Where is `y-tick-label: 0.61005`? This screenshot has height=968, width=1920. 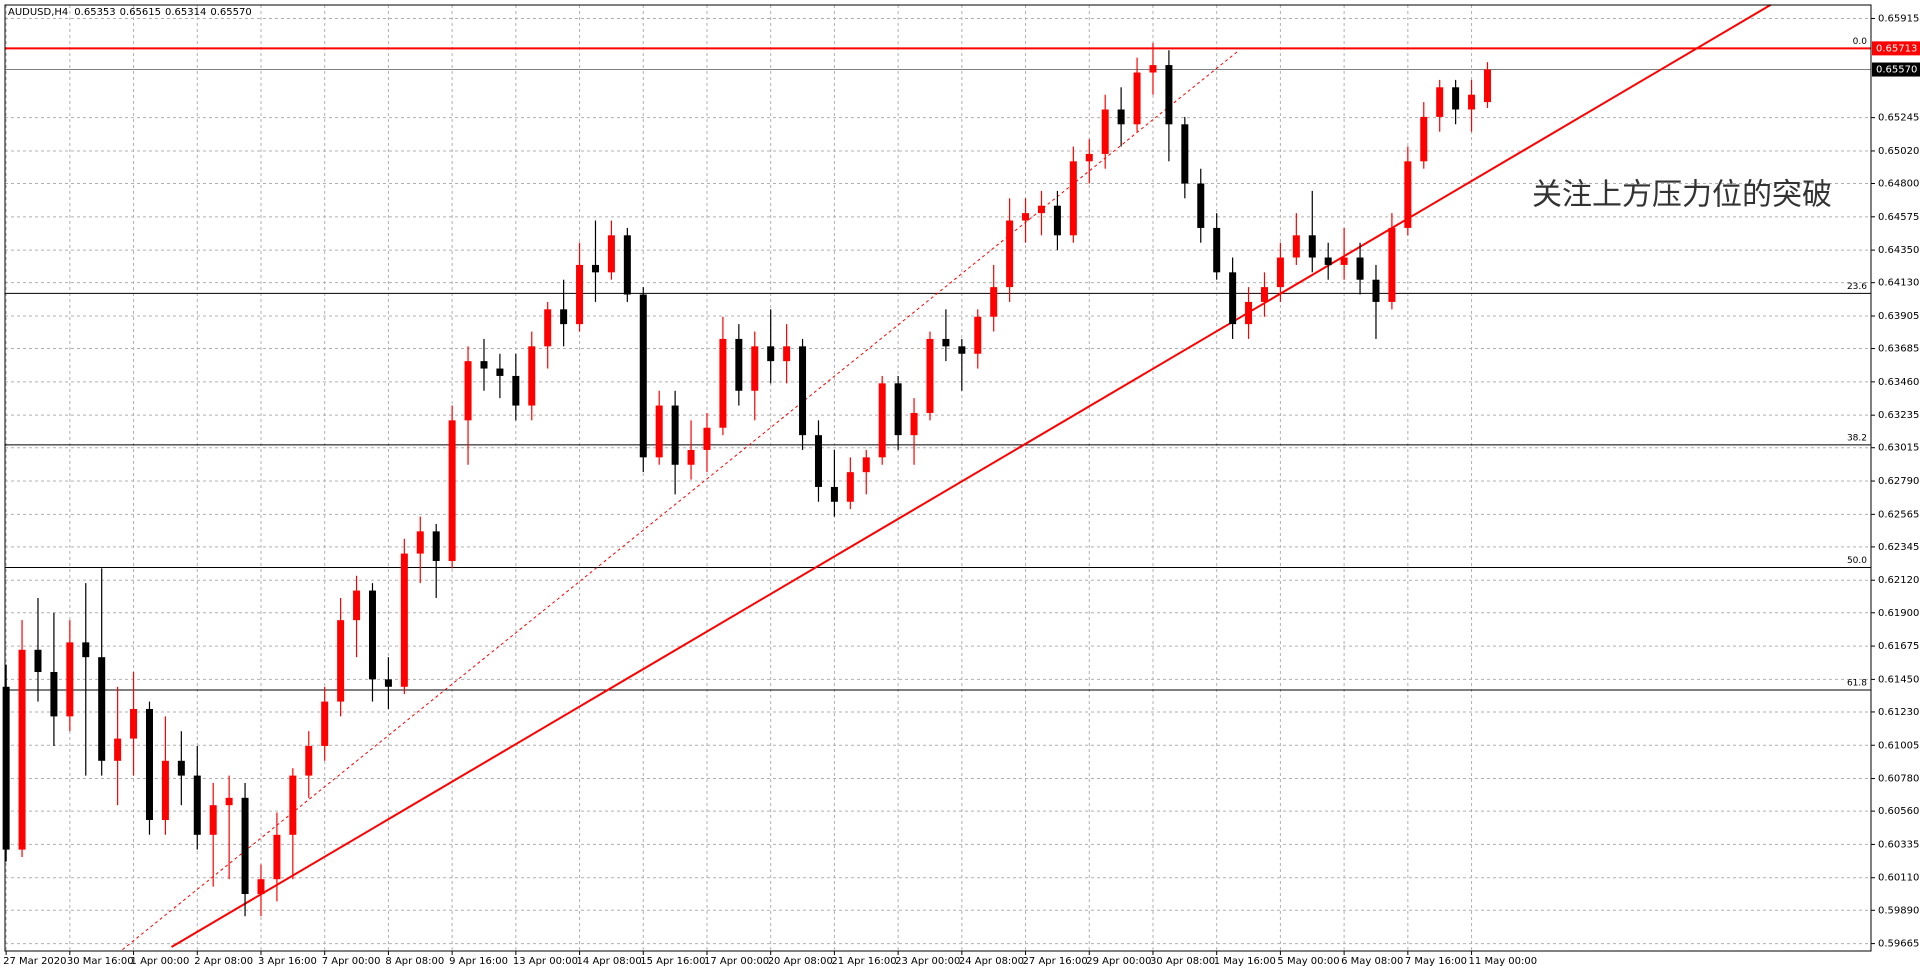
y-tick-label: 0.61005 is located at coordinates (1898, 745).